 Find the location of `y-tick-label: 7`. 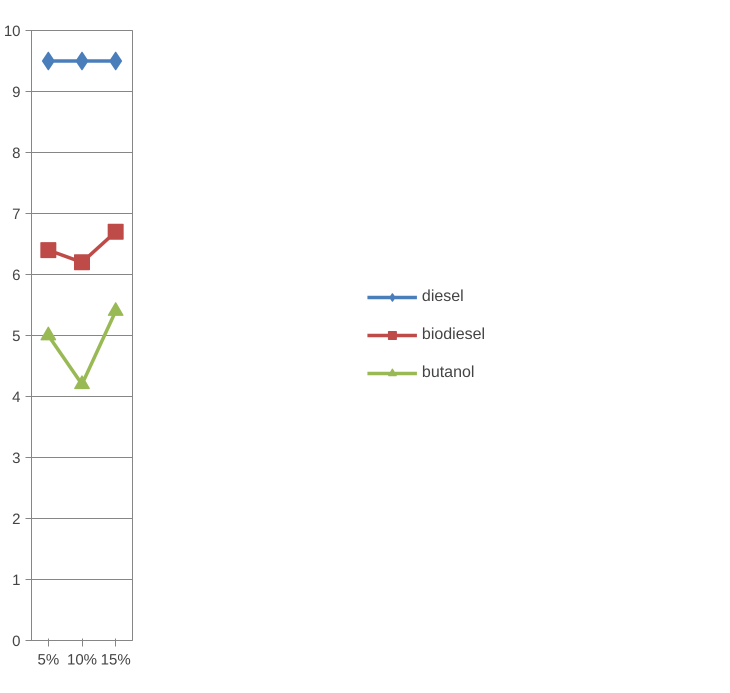

y-tick-label: 7 is located at coordinates (16, 214).